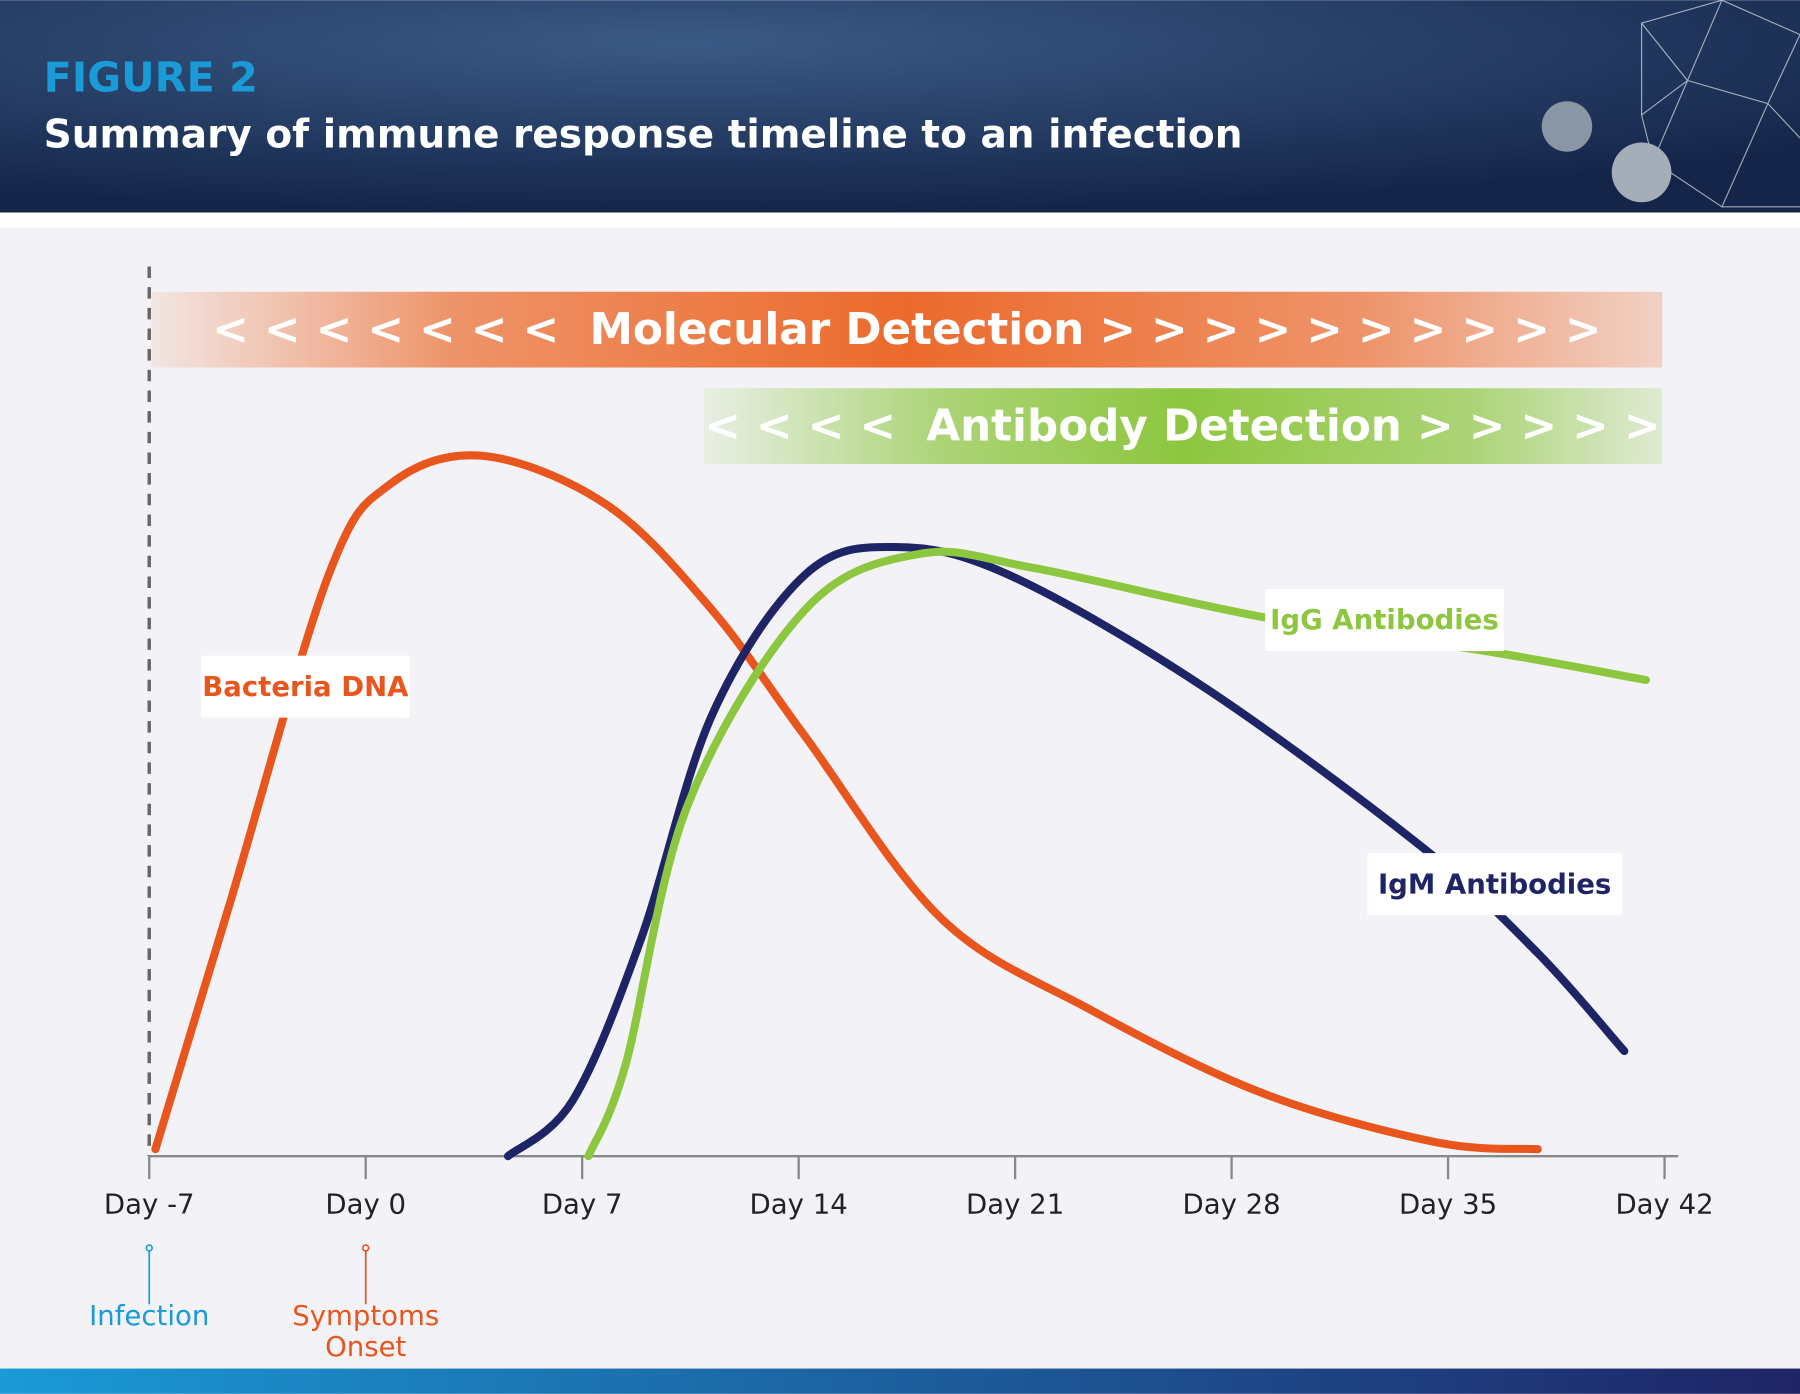 Image resolution: width=1800 pixels, height=1394 pixels. I want to click on header-strip, so click(900, 220).